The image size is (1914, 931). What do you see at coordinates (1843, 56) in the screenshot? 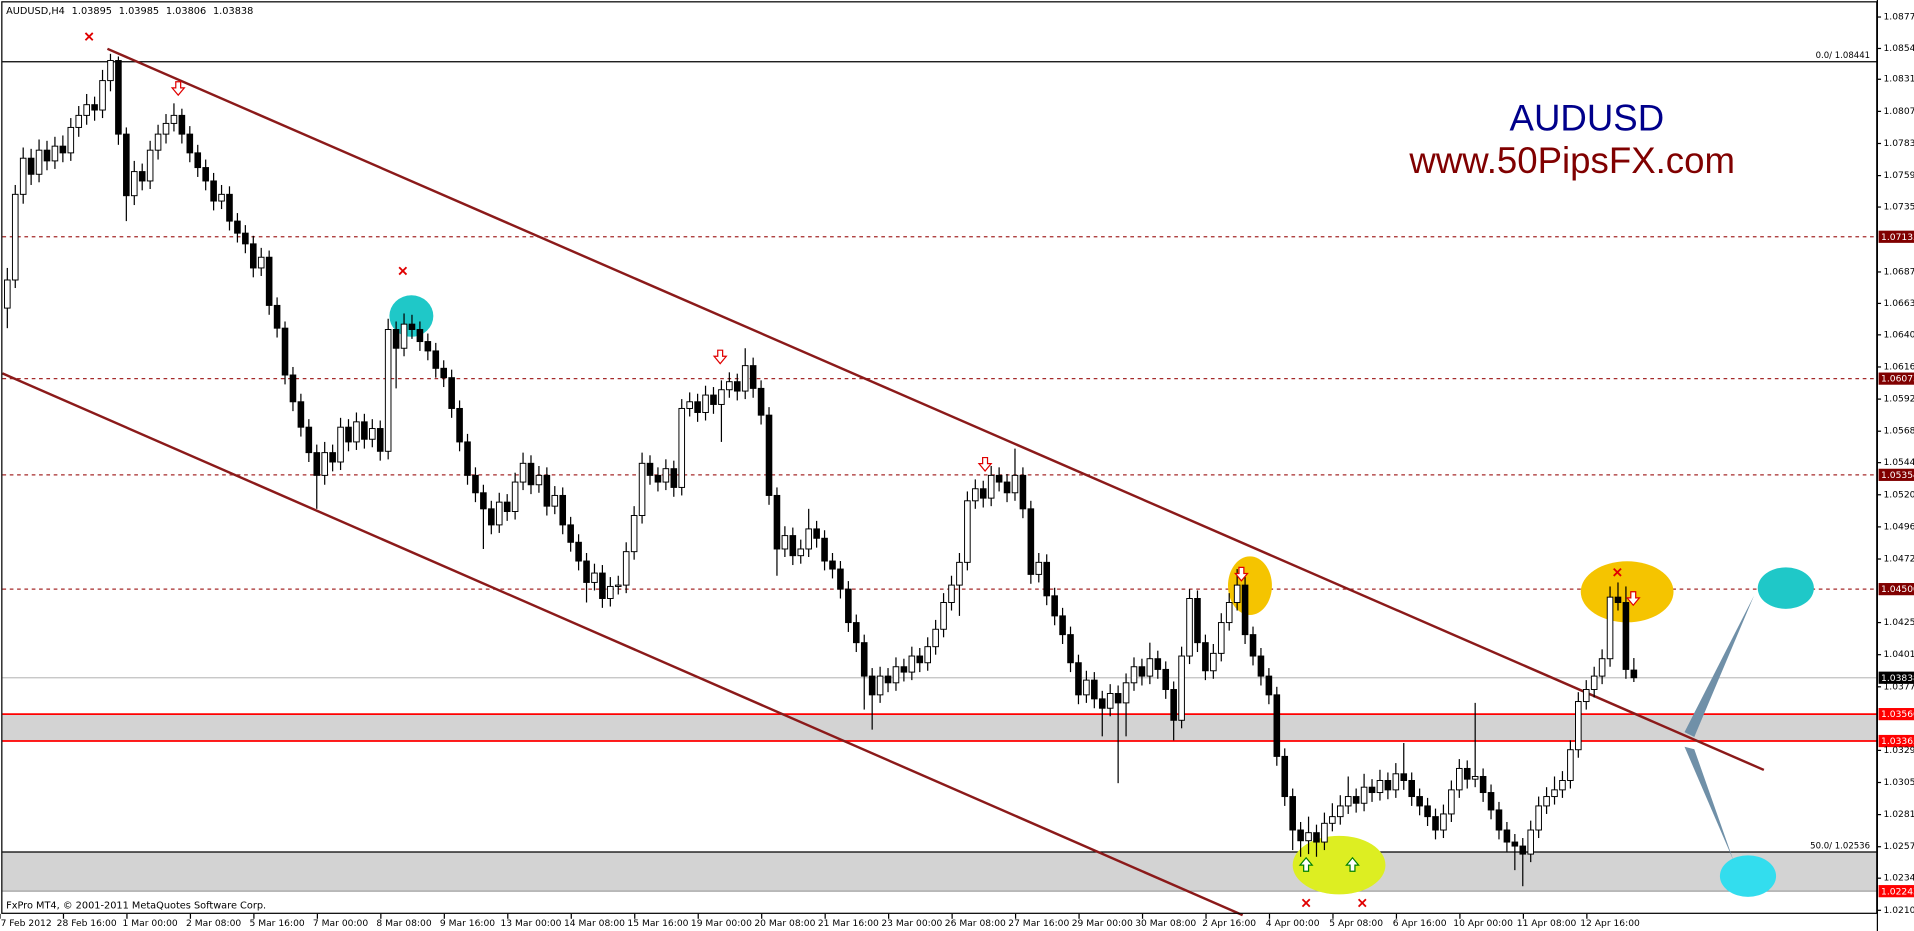
I see `level-tag: 0.0/ 1.08441` at bounding box center [1843, 56].